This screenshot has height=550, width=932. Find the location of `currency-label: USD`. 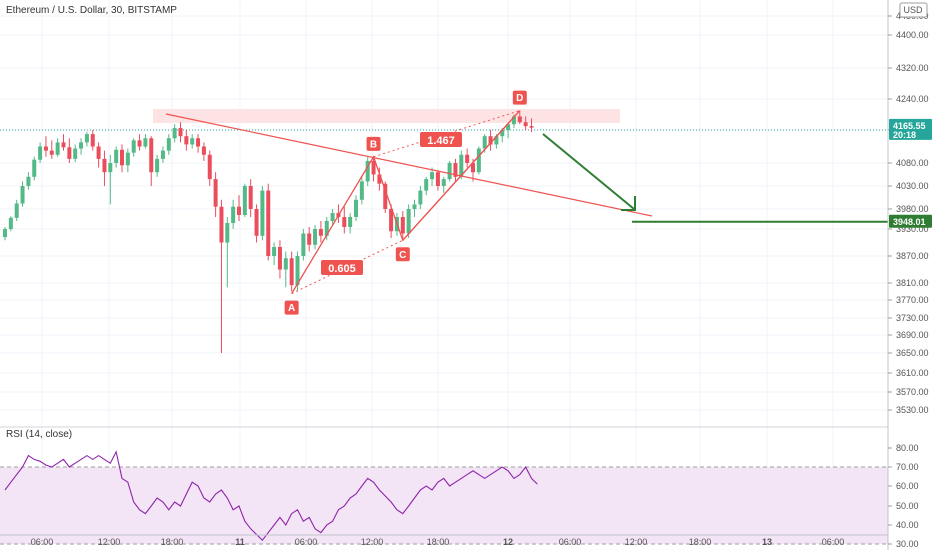

currency-label: USD is located at coordinates (913, 10).